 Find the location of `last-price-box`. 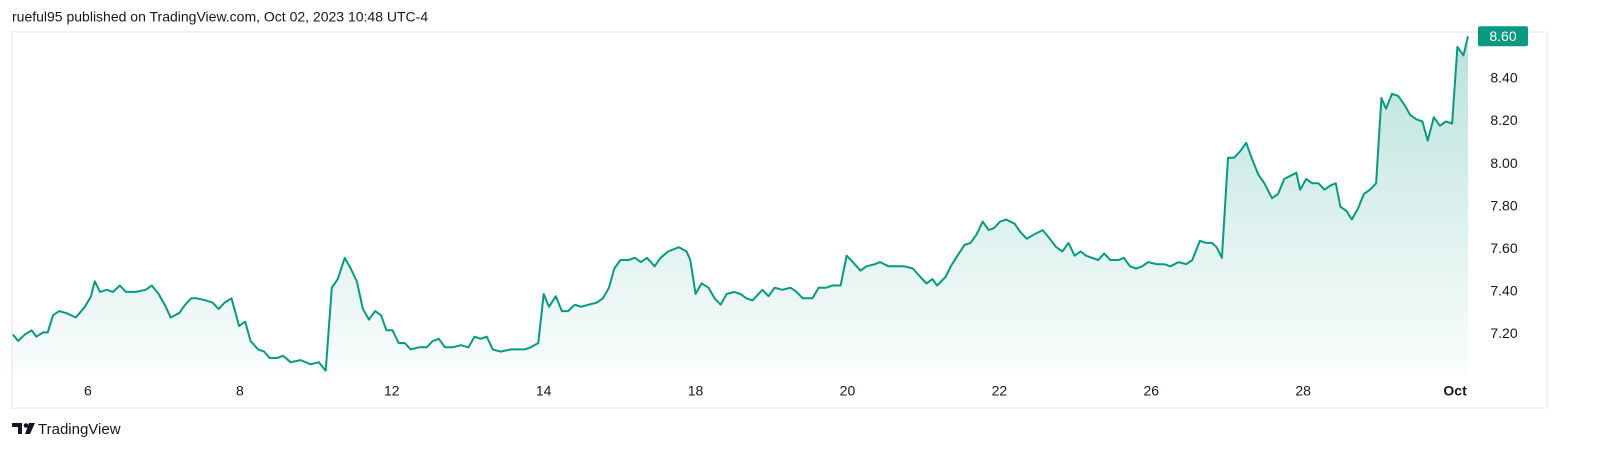

last-price-box is located at coordinates (1503, 36).